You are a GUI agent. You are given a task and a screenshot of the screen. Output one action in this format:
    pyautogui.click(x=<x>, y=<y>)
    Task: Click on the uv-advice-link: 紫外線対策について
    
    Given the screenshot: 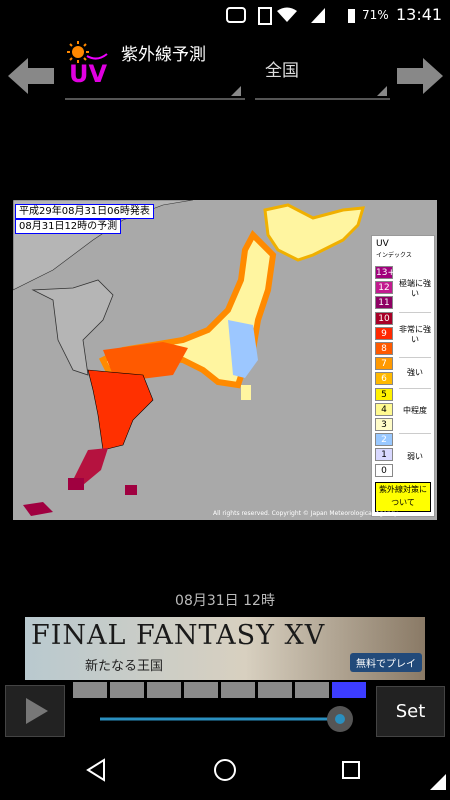 What is the action you would take?
    pyautogui.click(x=403, y=497)
    